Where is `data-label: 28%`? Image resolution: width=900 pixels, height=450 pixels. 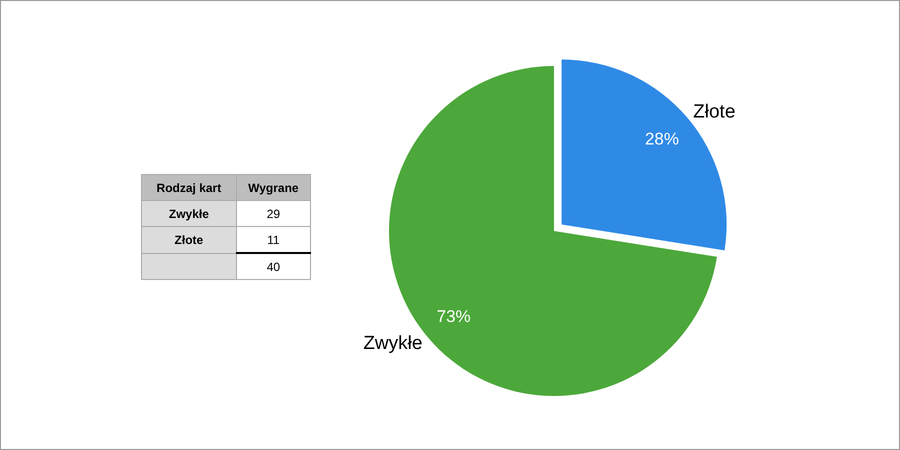 data-label: 28% is located at coordinates (661, 138).